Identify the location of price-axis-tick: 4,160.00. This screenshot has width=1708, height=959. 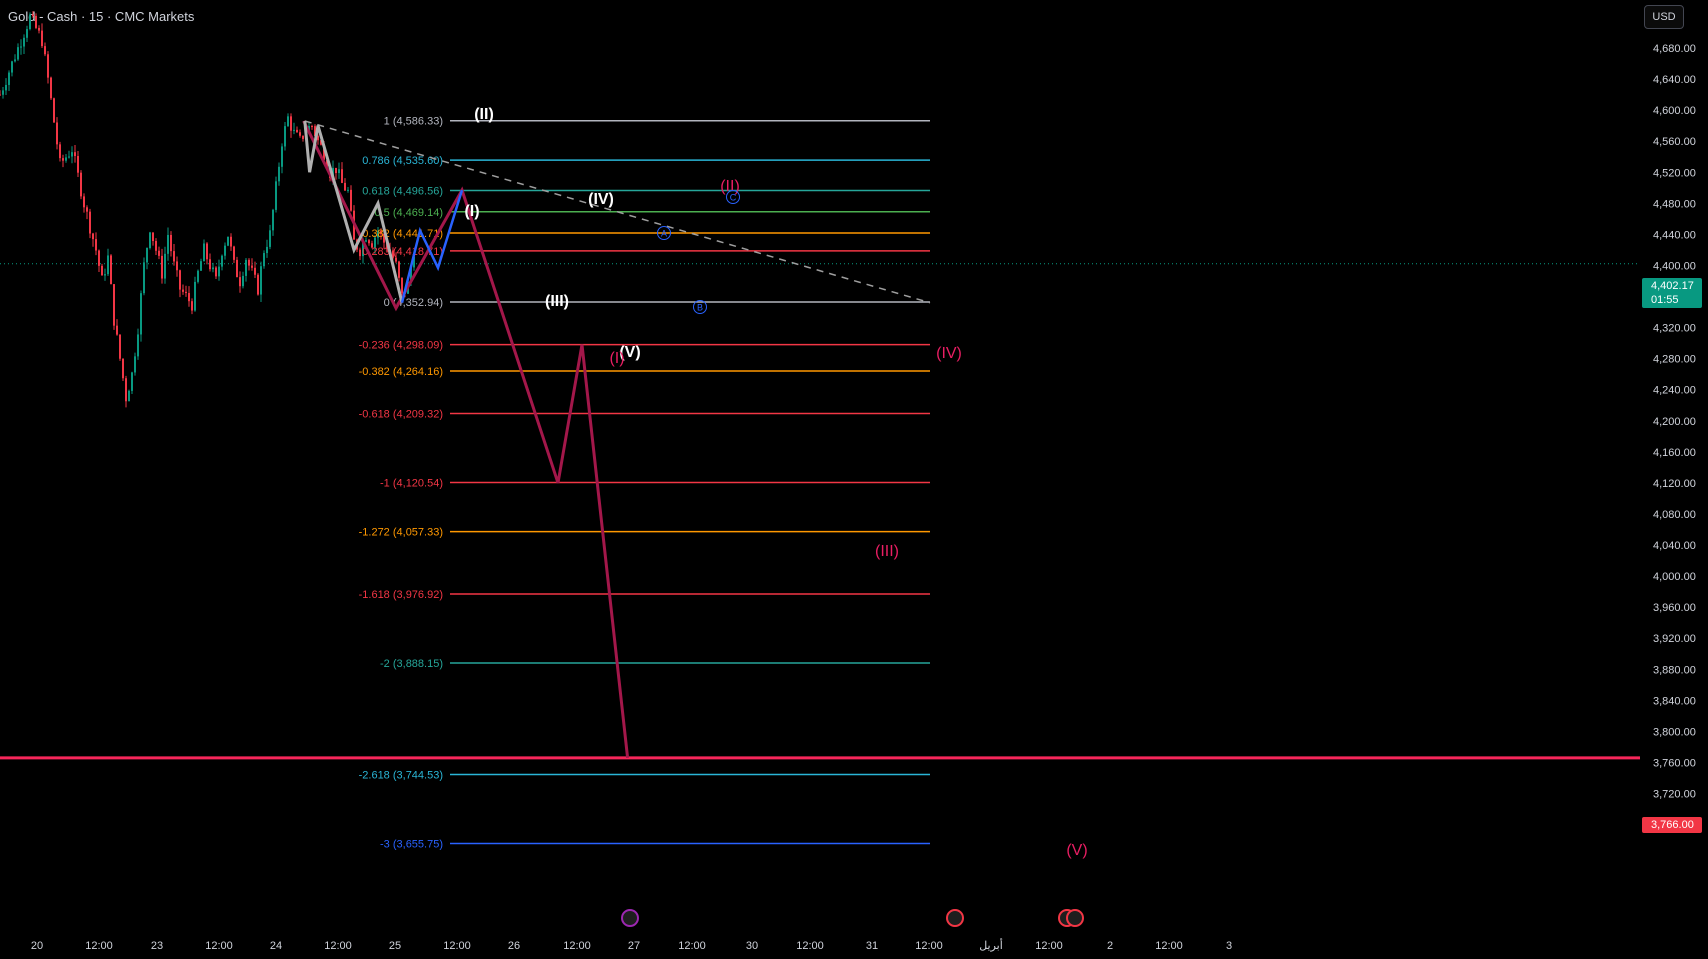
(1674, 453).